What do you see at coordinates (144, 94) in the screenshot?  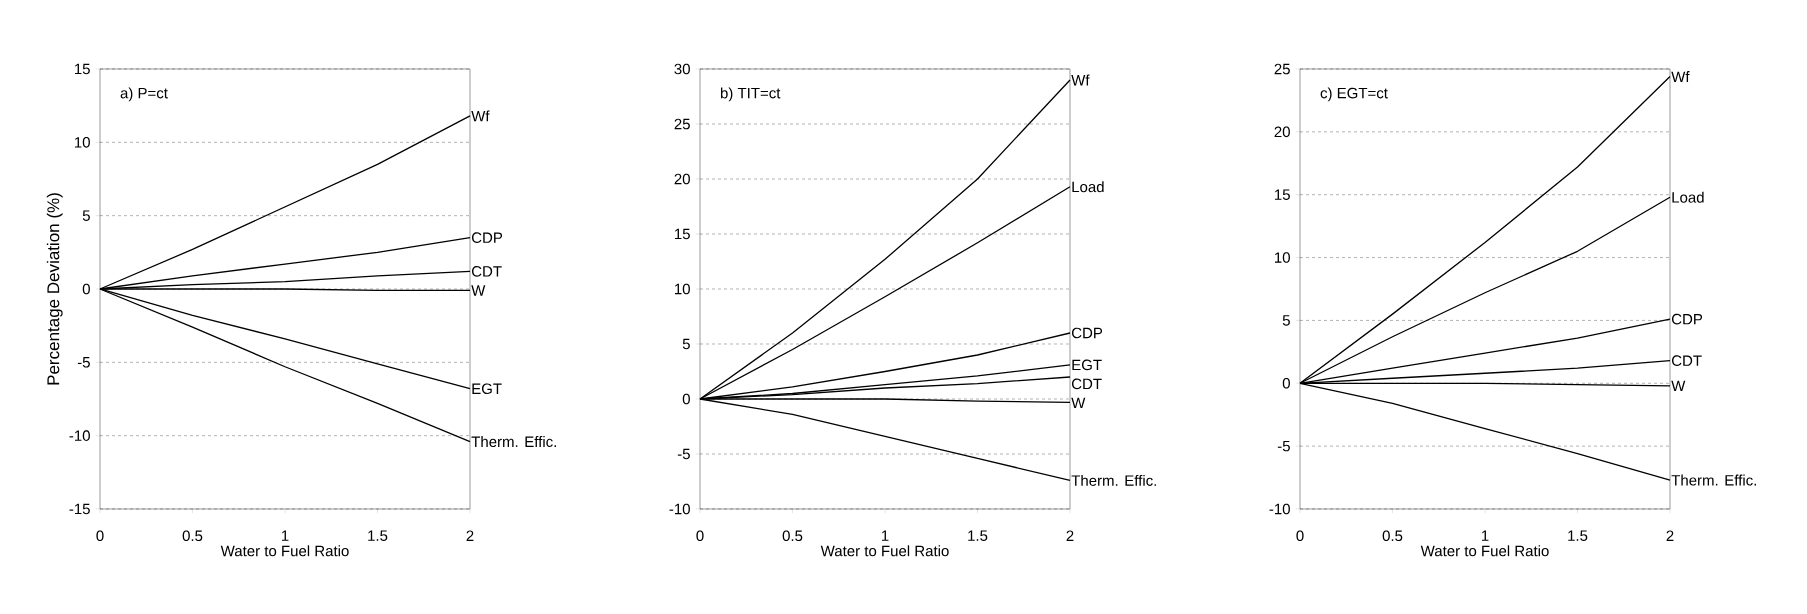 I see `text: a) P=ct` at bounding box center [144, 94].